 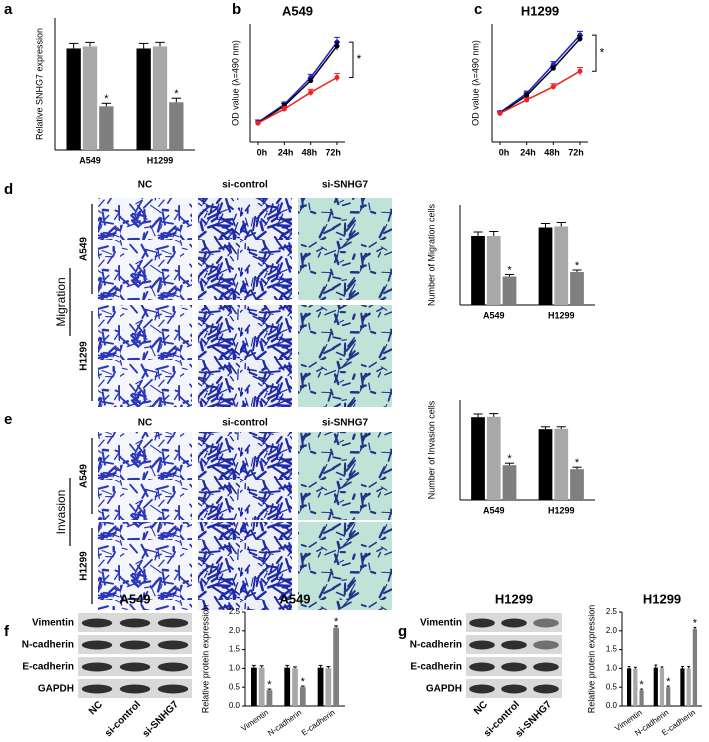 I want to click on panel-letter: c, so click(x=478, y=9).